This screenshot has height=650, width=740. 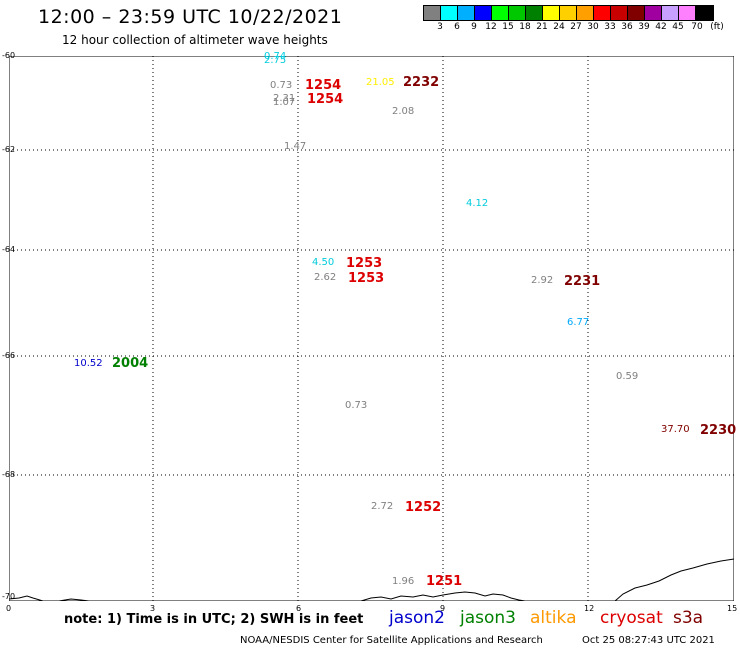 I want to click on legend-tick: 27, so click(x=576, y=27).